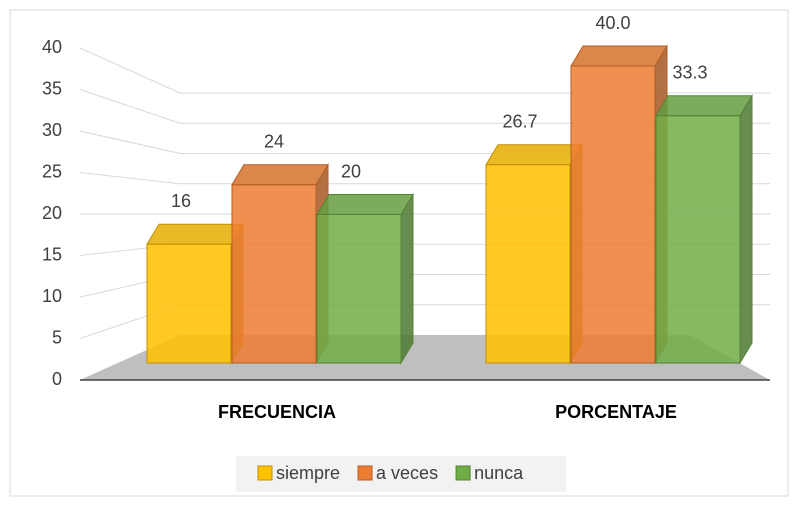 Image resolution: width=799 pixels, height=506 pixels. I want to click on x-tick-label: FRECUENCIA, so click(277, 412).